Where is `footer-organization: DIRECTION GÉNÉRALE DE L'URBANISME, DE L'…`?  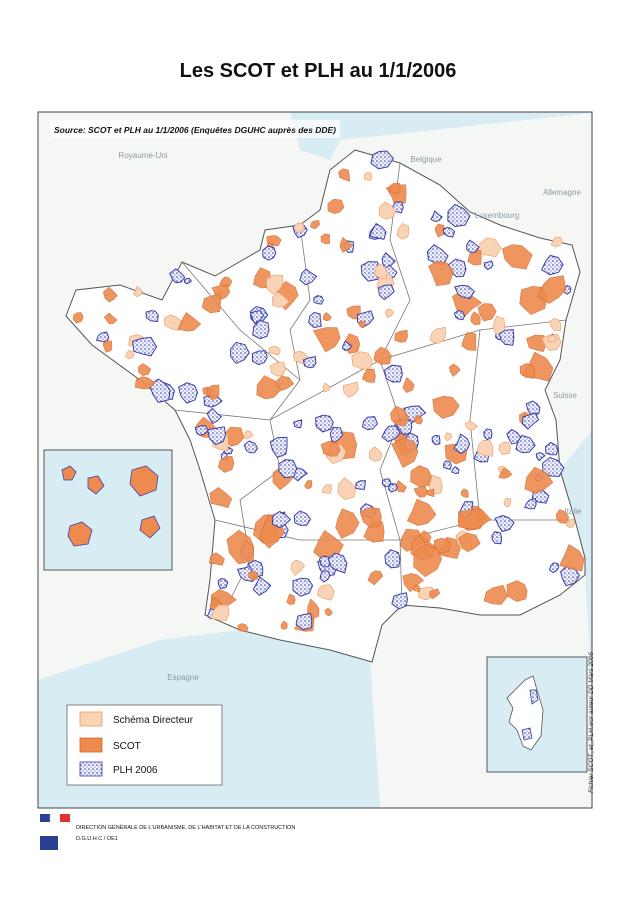
footer-organization: DIRECTION GÉNÉRALE DE L'URBANISME, DE L'… is located at coordinates (185, 827).